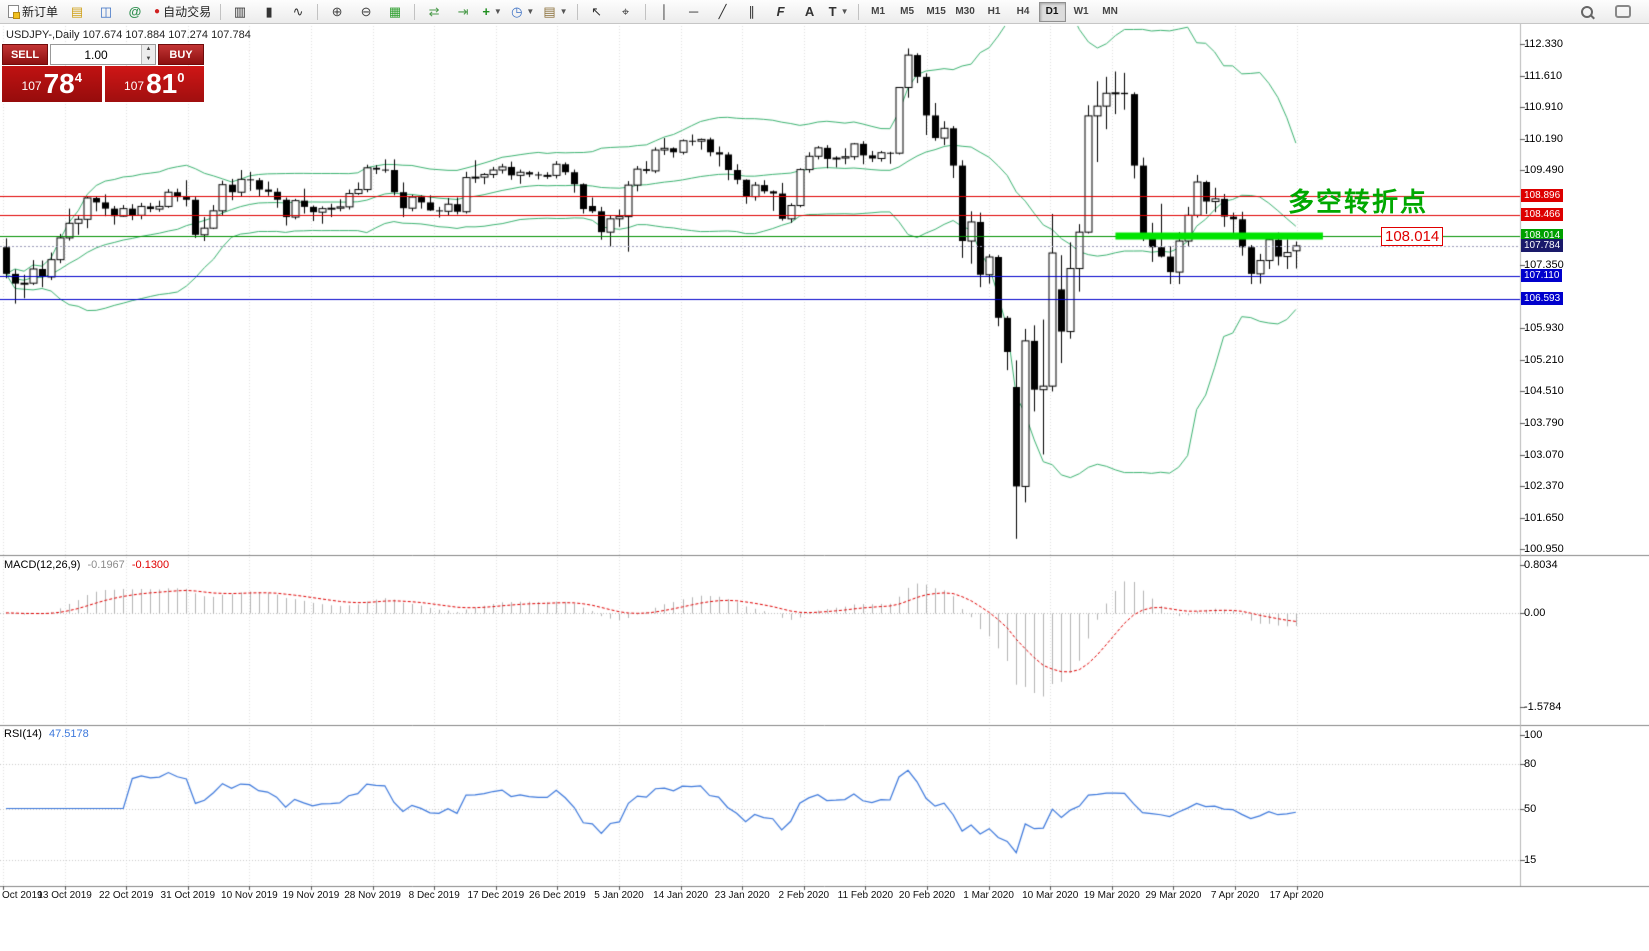  I want to click on auto-scroll-button: ⇄, so click(434, 12).